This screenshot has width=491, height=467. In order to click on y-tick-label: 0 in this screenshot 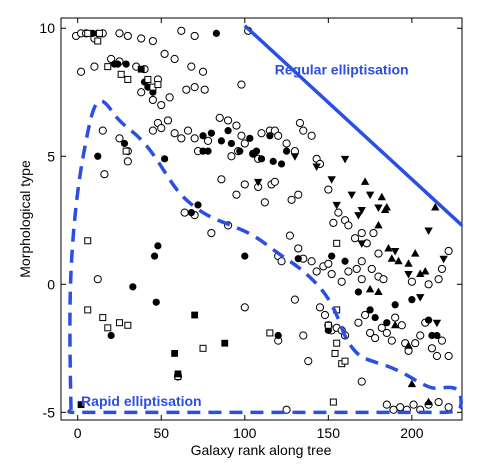, I will do `click(51, 284)`.